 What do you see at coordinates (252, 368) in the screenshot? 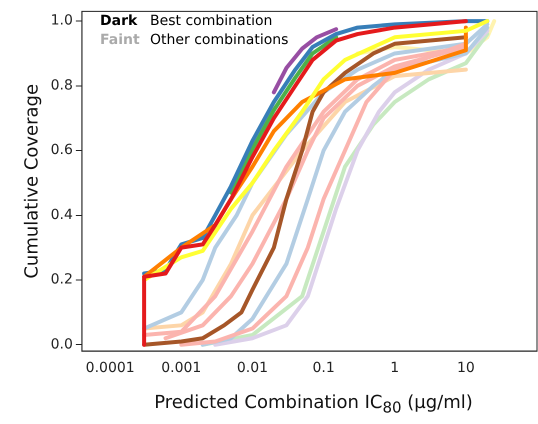
I see `x-tick-label: 0.01` at bounding box center [252, 368].